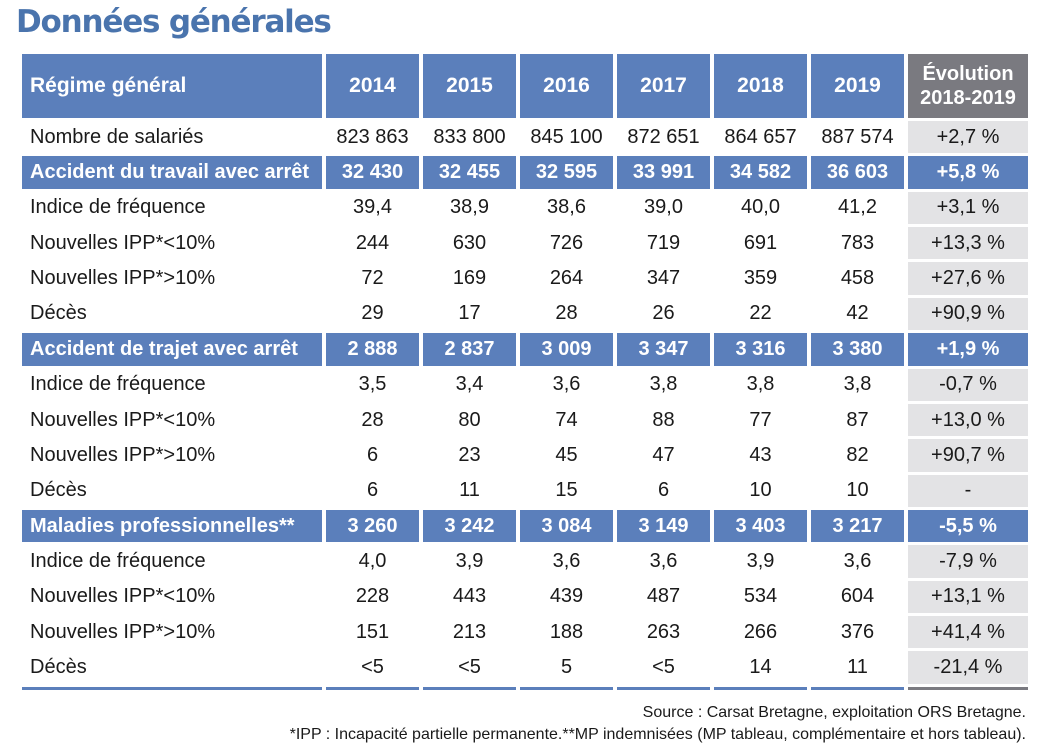 The height and width of the screenshot is (754, 1048). I want to click on header-regime-general: Régime général, so click(172, 86).